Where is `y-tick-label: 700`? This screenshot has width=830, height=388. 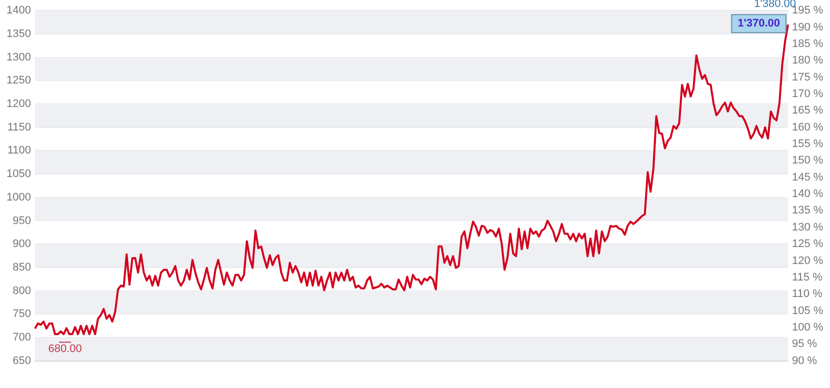 y-tick-label: 700 is located at coordinates (21, 337).